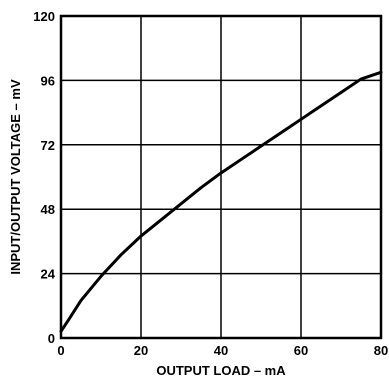 The image size is (389, 379). I want to click on y-axis-label: INPUT/OUTPUT VOLTAGE – mV, so click(15, 177).